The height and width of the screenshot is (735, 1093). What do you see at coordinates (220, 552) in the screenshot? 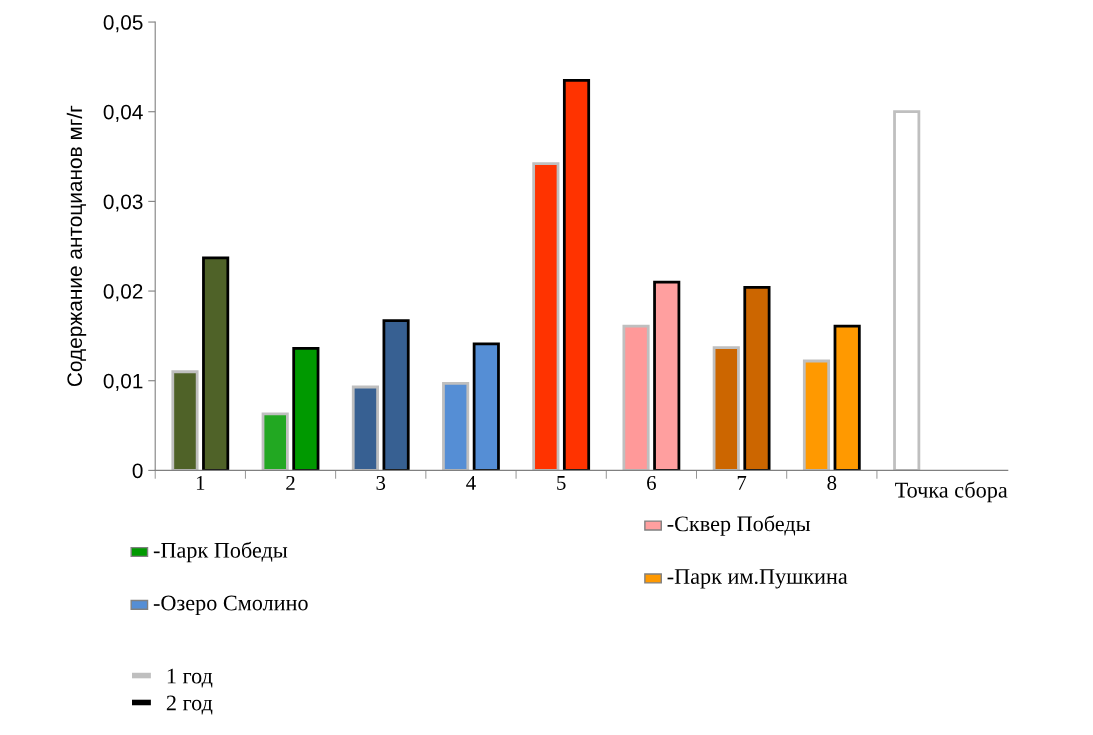
I see `text: -Парк Победы` at bounding box center [220, 552].